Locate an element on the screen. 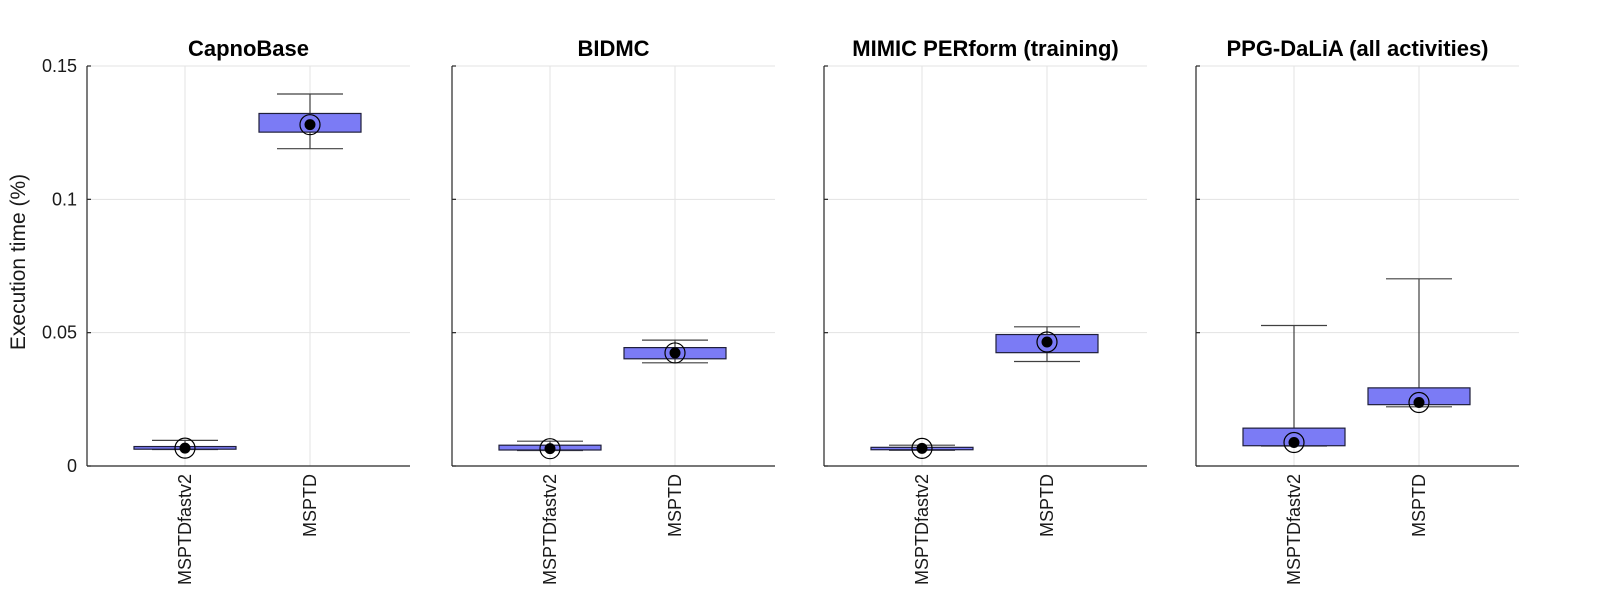 This screenshot has height=602, width=1602. y-tick-label: 0 is located at coordinates (72, 466).